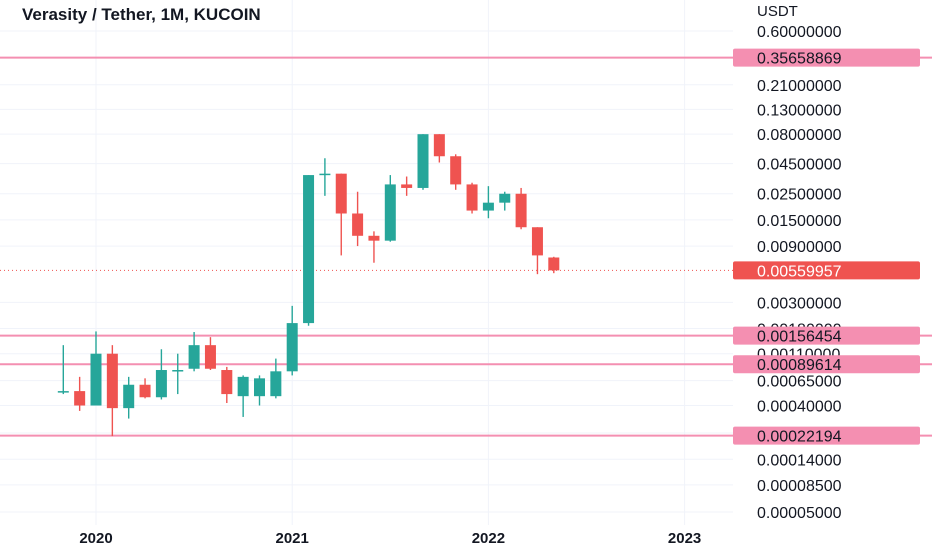 This screenshot has height=550, width=932. What do you see at coordinates (799, 110) in the screenshot?
I see `y-tick-label: 0.13000000` at bounding box center [799, 110].